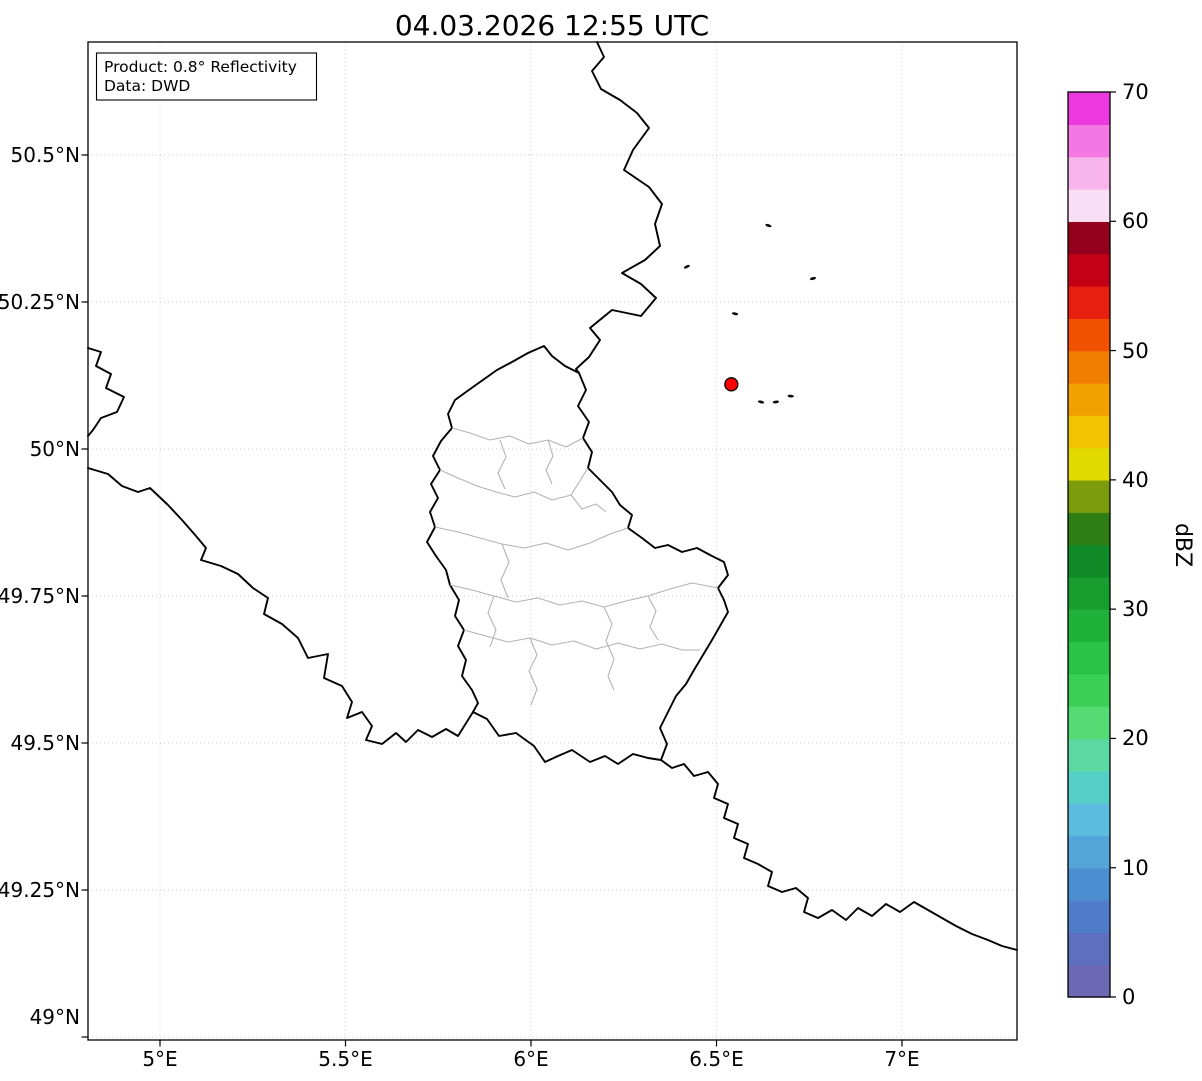 The height and width of the screenshot is (1081, 1202). What do you see at coordinates (345, 1059) in the screenshot?
I see `x-tick-label-5-5e: 5.5°E` at bounding box center [345, 1059].